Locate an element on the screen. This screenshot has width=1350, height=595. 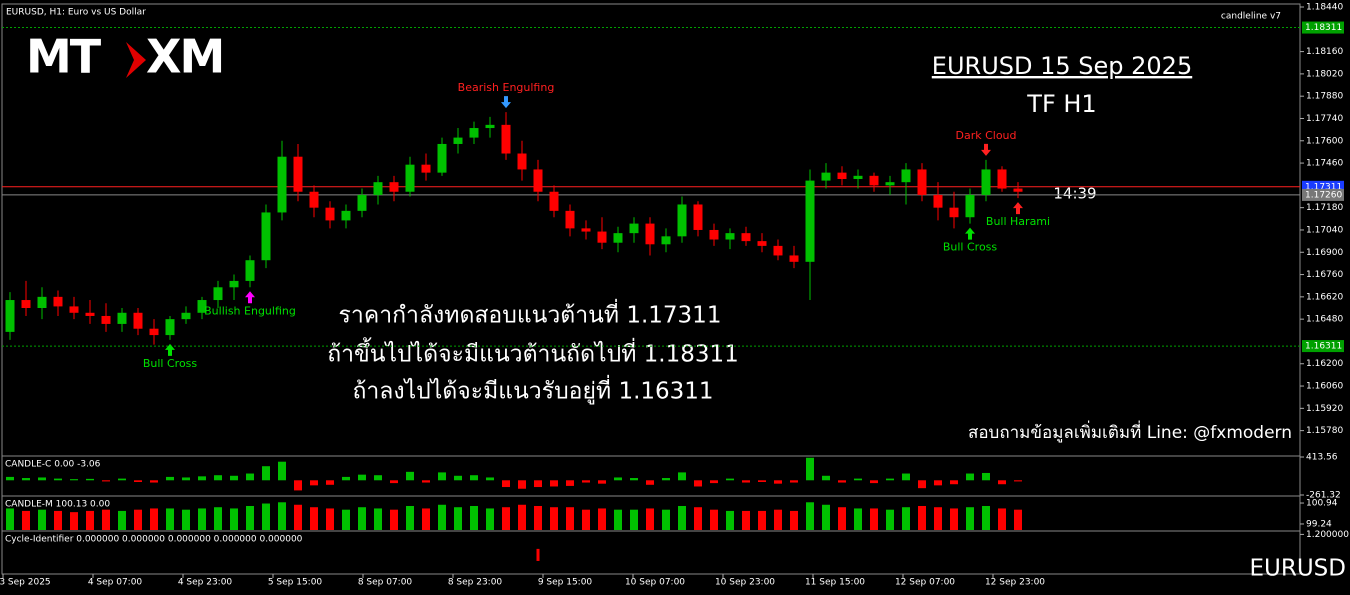
x-tick-label: 10 Sep 23:00 is located at coordinates (745, 583).